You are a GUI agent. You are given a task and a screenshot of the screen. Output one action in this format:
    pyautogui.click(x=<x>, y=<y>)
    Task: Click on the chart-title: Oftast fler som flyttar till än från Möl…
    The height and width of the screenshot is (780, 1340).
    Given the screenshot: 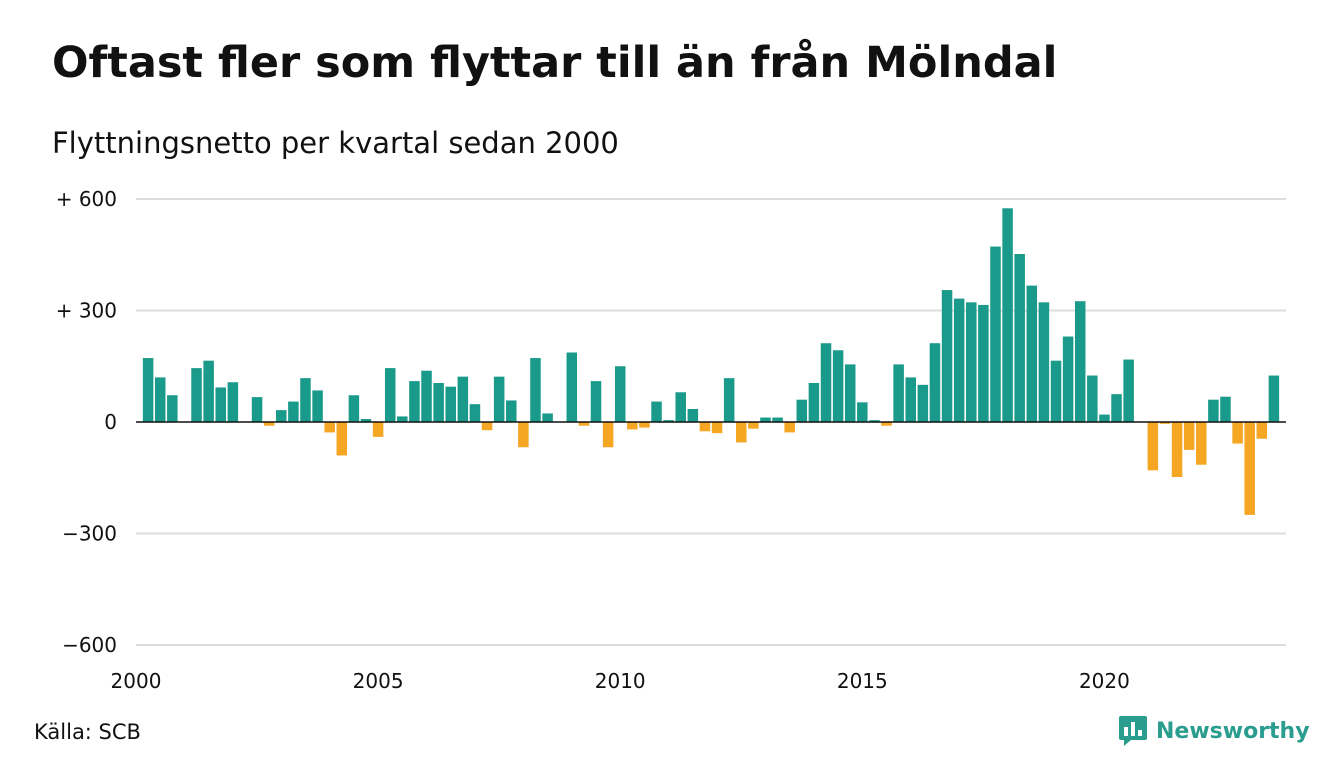 What is the action you would take?
    pyautogui.click(x=555, y=63)
    